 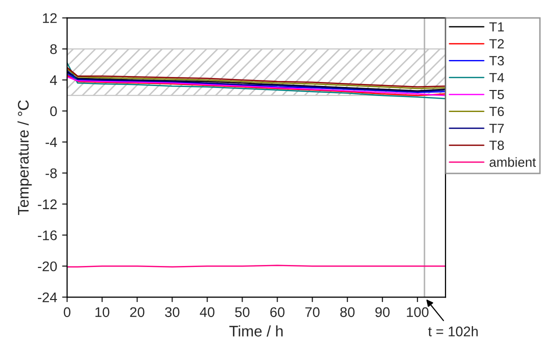 I want to click on x-tick-label: 60, so click(x=277, y=312).